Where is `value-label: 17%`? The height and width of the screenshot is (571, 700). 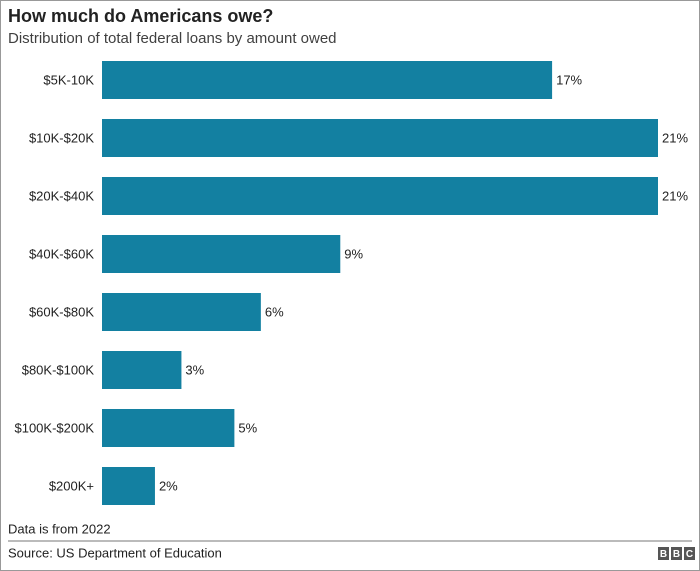
value-label: 17% is located at coordinates (569, 79).